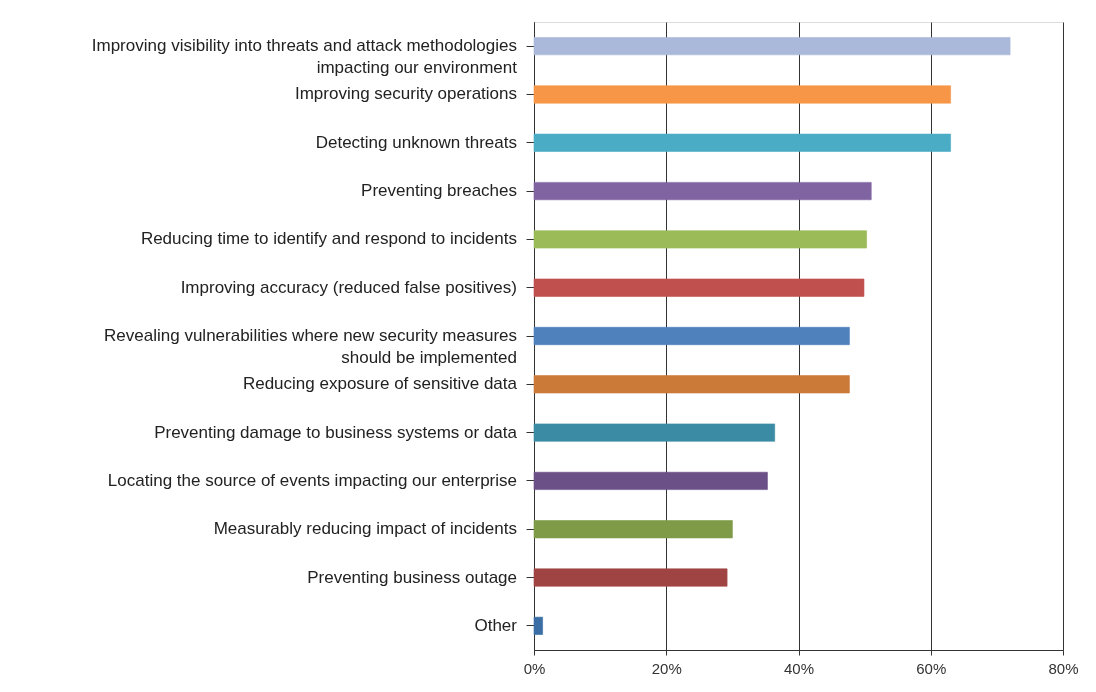 Image resolution: width=1096 pixels, height=692 pixels. What do you see at coordinates (496, 625) in the screenshot?
I see `y-tick-label: Other` at bounding box center [496, 625].